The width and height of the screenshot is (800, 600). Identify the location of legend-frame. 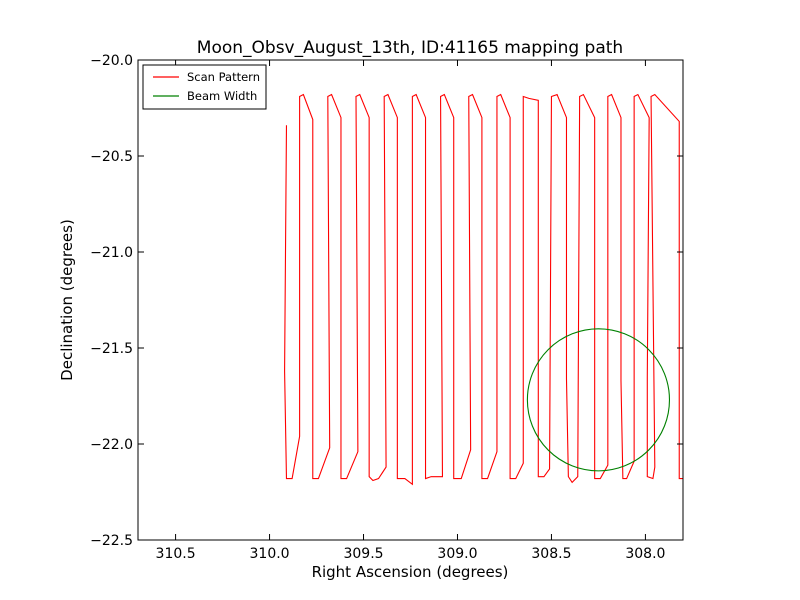
(204, 87).